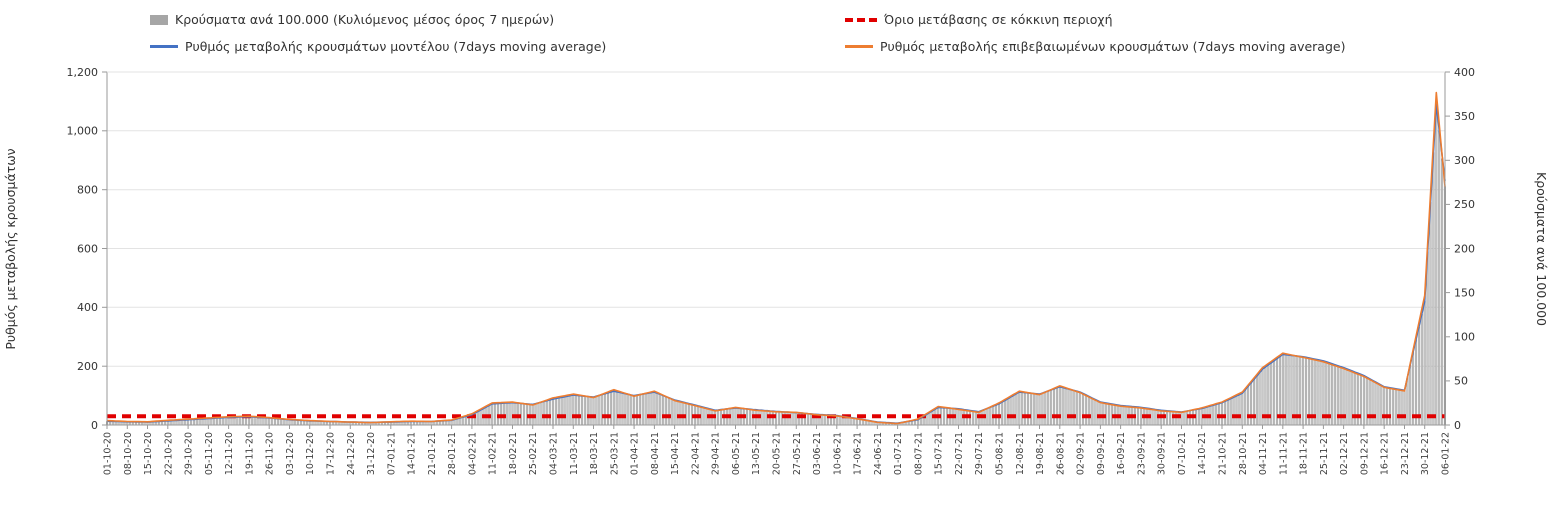 This screenshot has height=506, width=1549. What do you see at coordinates (1385, 453) in the screenshot?
I see `svg-text: 16-12-21` at bounding box center [1385, 453].